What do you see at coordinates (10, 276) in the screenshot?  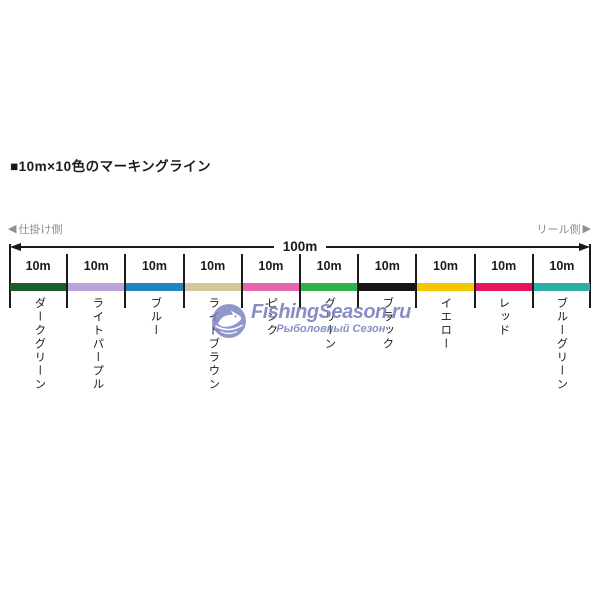 I see `left-boundary-line` at bounding box center [10, 276].